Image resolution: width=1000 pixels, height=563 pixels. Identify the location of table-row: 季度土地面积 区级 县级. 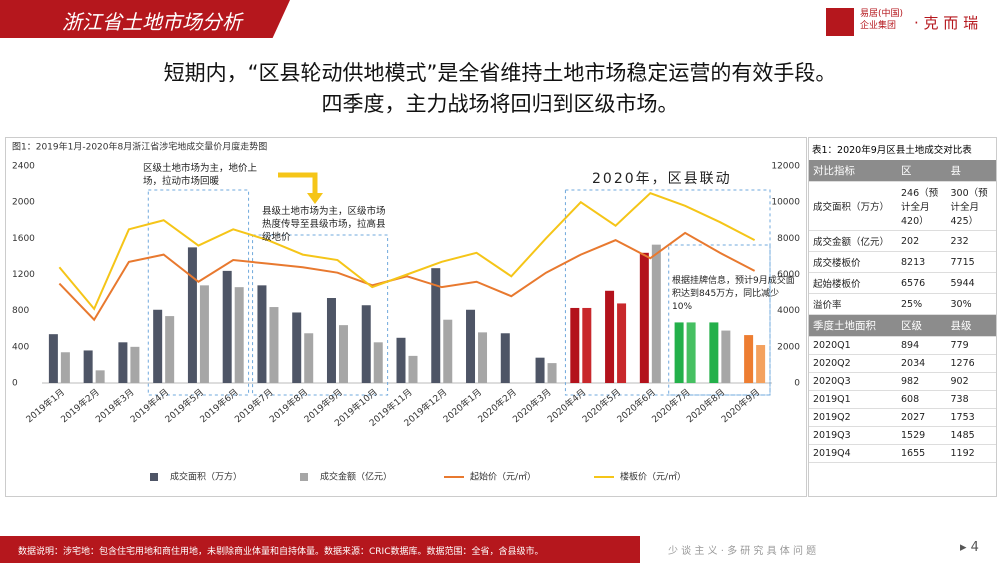
(902, 325).